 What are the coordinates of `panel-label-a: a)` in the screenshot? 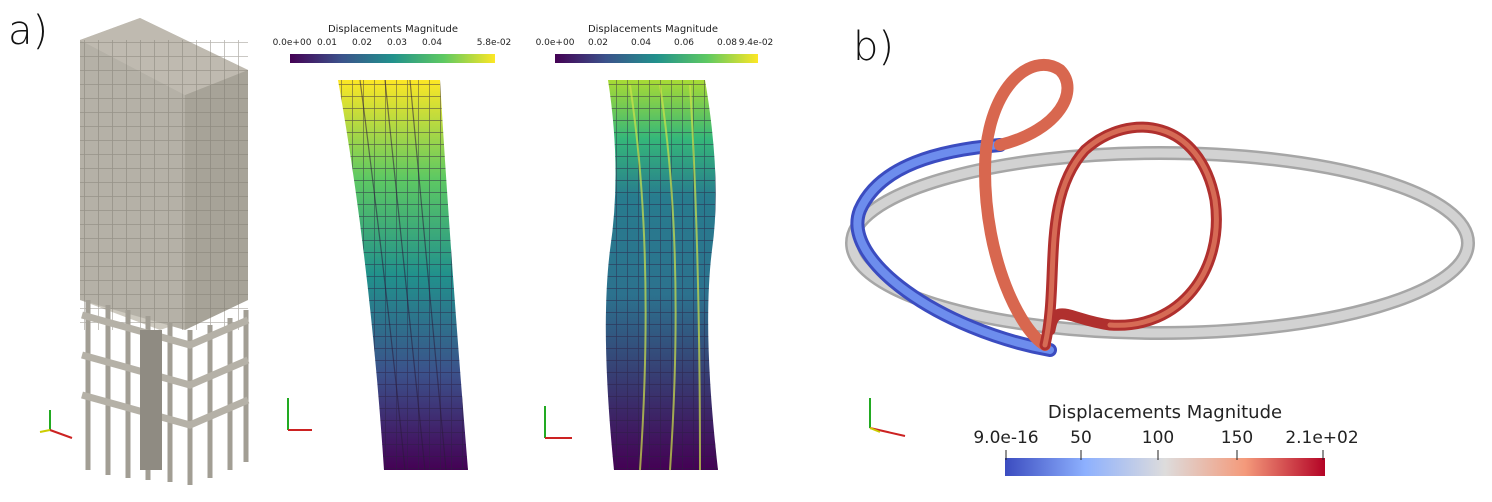 It's located at (28, 31).